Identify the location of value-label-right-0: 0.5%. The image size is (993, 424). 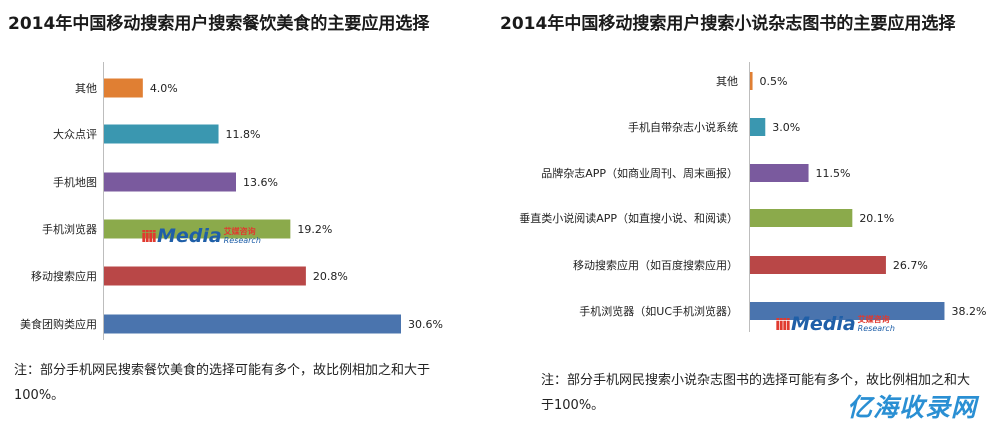
(774, 81).